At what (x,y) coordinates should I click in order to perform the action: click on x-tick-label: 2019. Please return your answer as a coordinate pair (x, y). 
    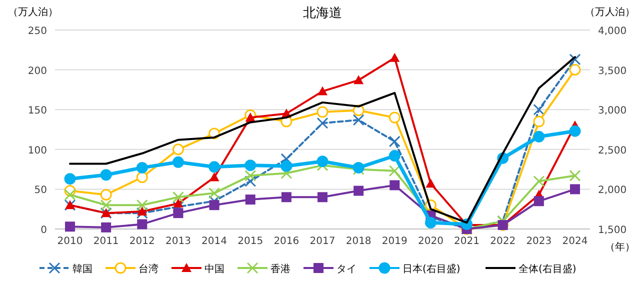
    Looking at the image, I should click on (395, 241).